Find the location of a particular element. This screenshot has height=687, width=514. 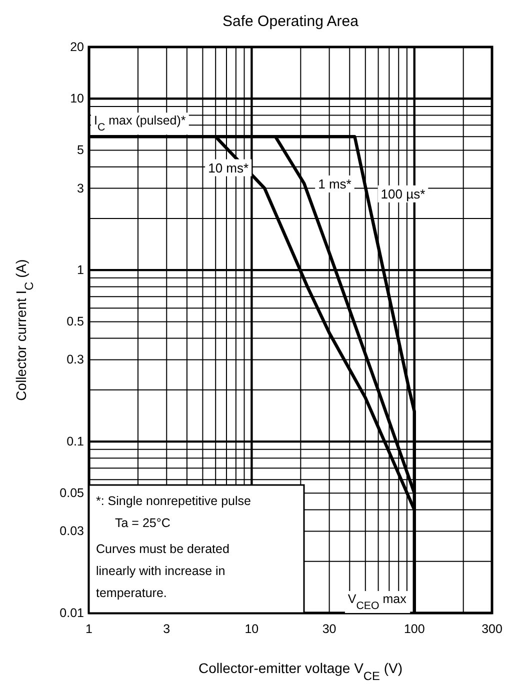

x-tick-label: 300 is located at coordinates (492, 629).